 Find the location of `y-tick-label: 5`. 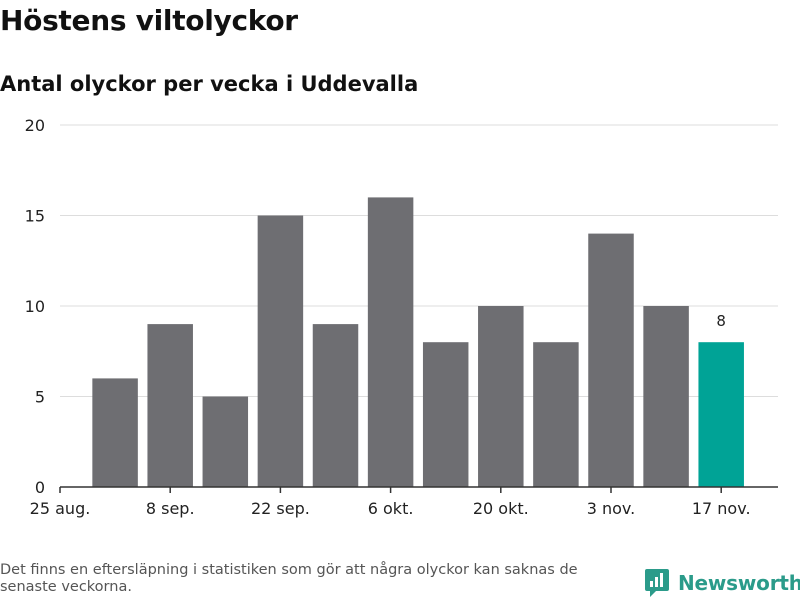

y-tick-label: 5 is located at coordinates (40, 397).